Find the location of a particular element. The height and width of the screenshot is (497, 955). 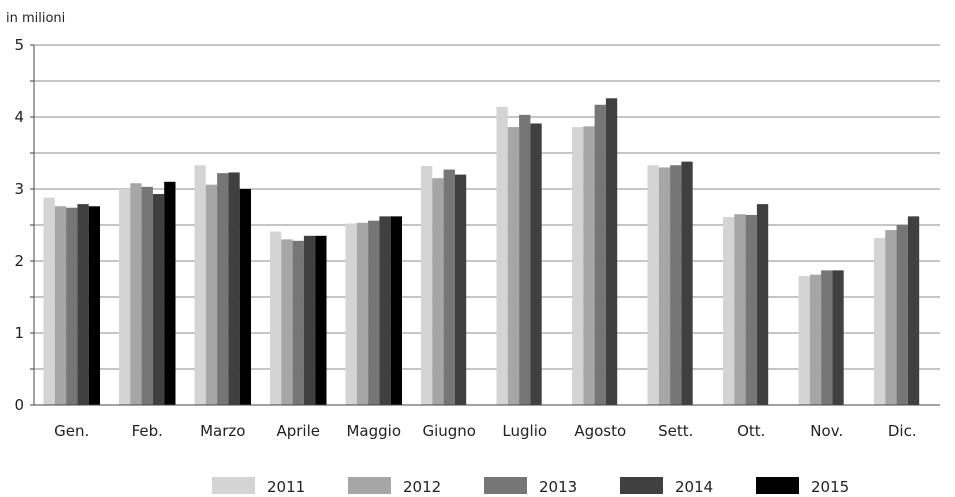

x-tick-label: Giugno is located at coordinates (449, 431).